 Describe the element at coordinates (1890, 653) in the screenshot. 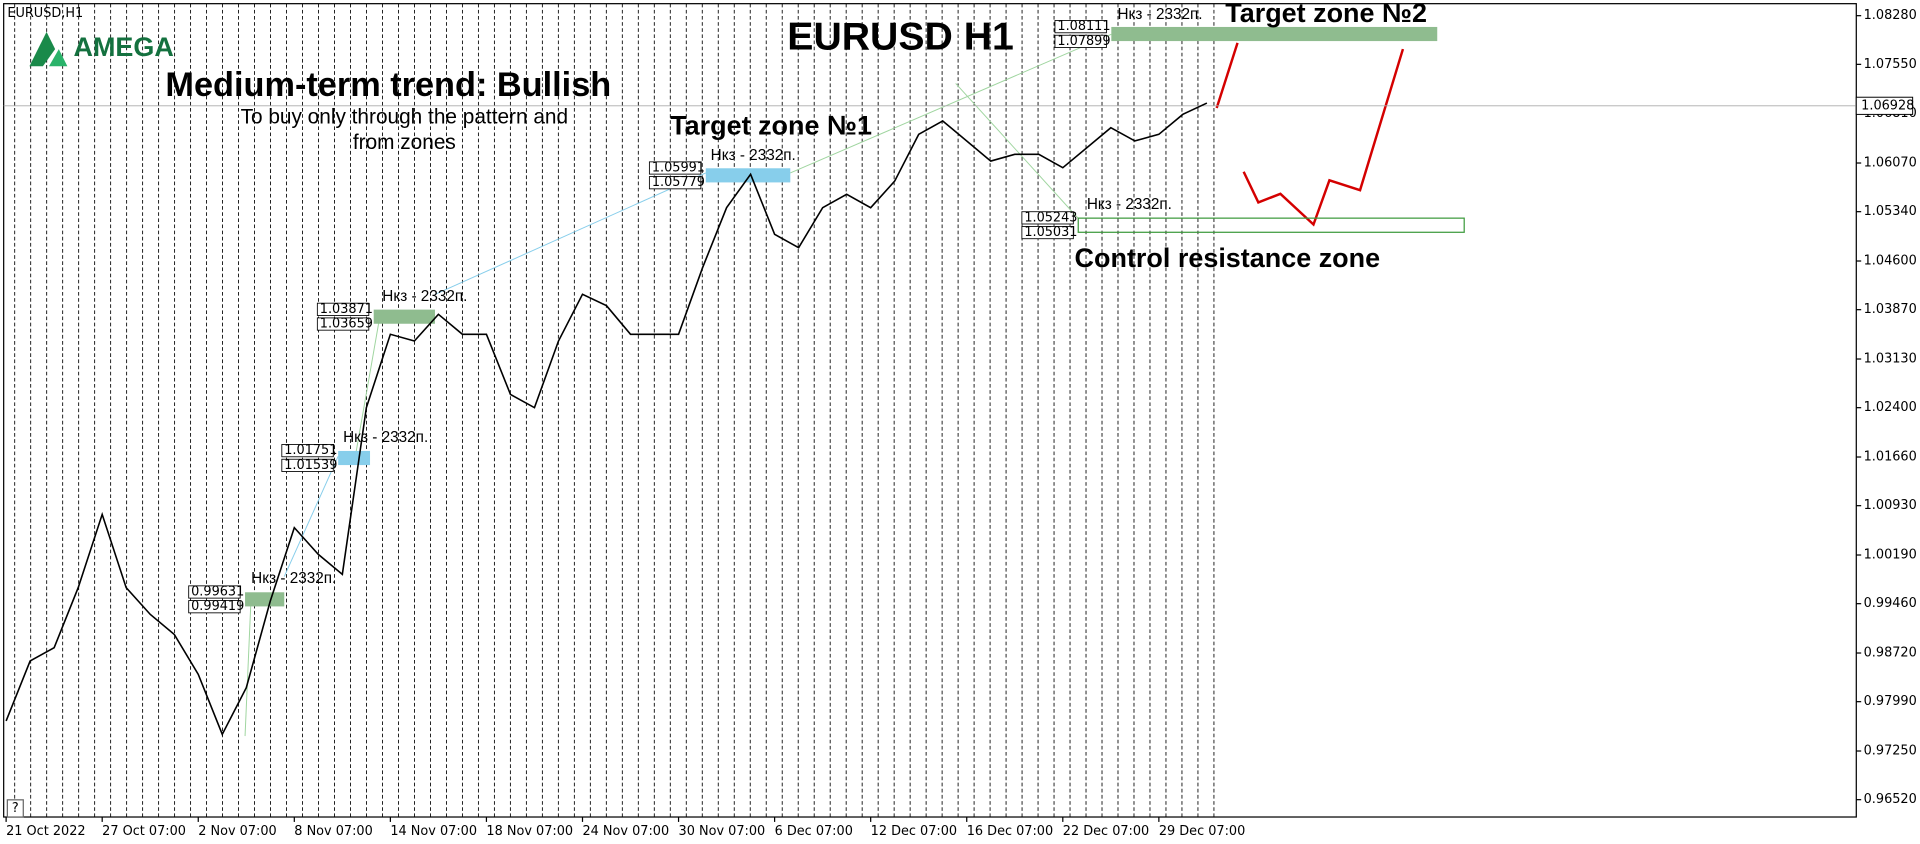

I see `y-tick-label: 0.98720` at that location.